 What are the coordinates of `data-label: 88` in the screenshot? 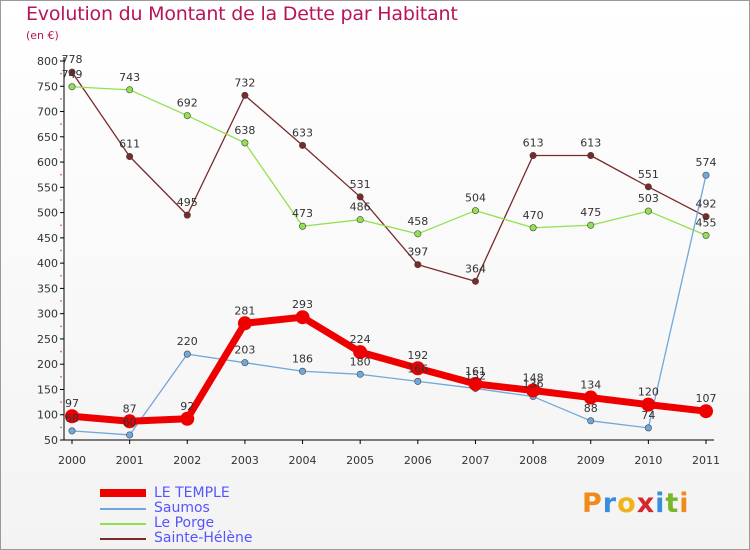 It's located at (591, 408).